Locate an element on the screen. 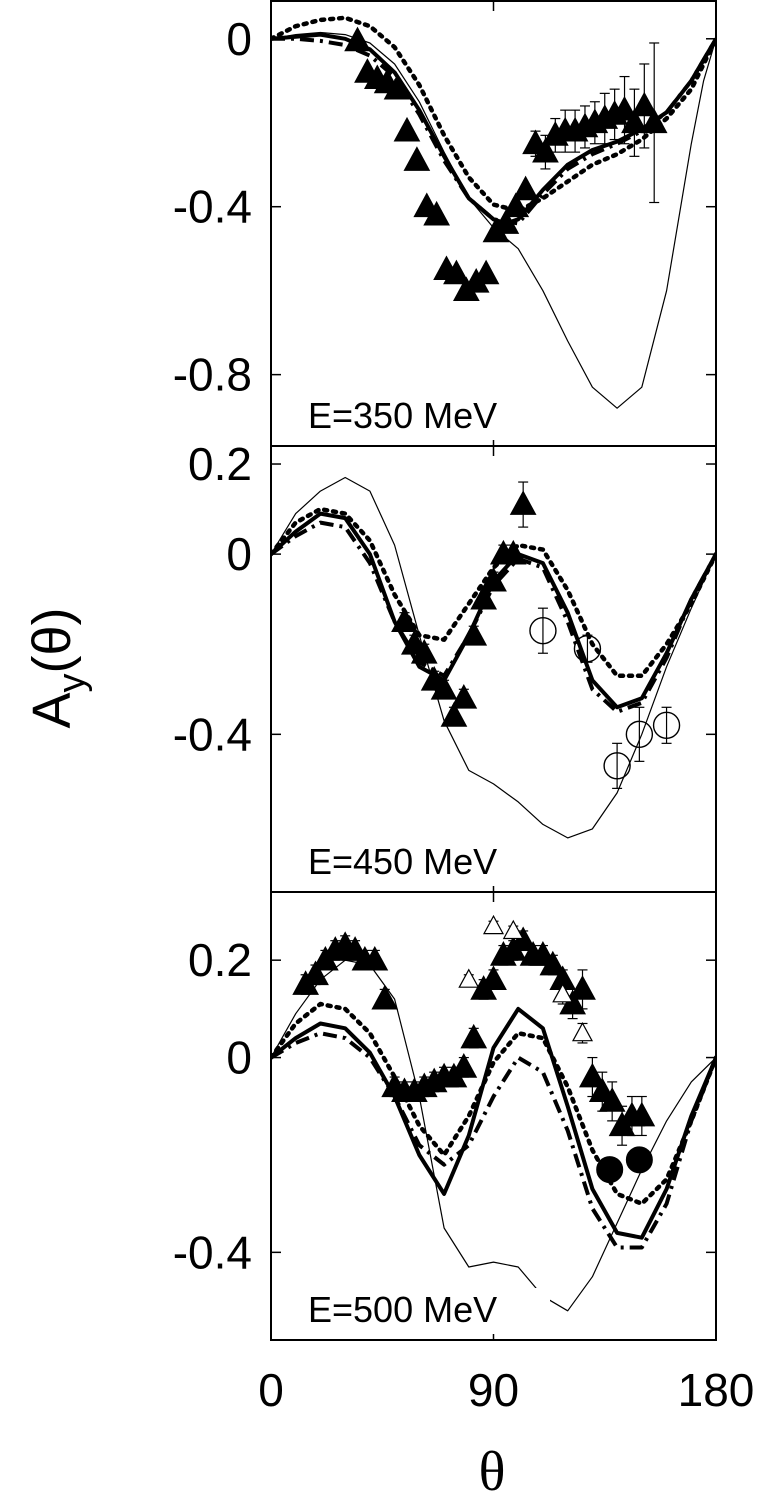  y-axis-label: Ay(θ) is located at coordinates (57, 667).